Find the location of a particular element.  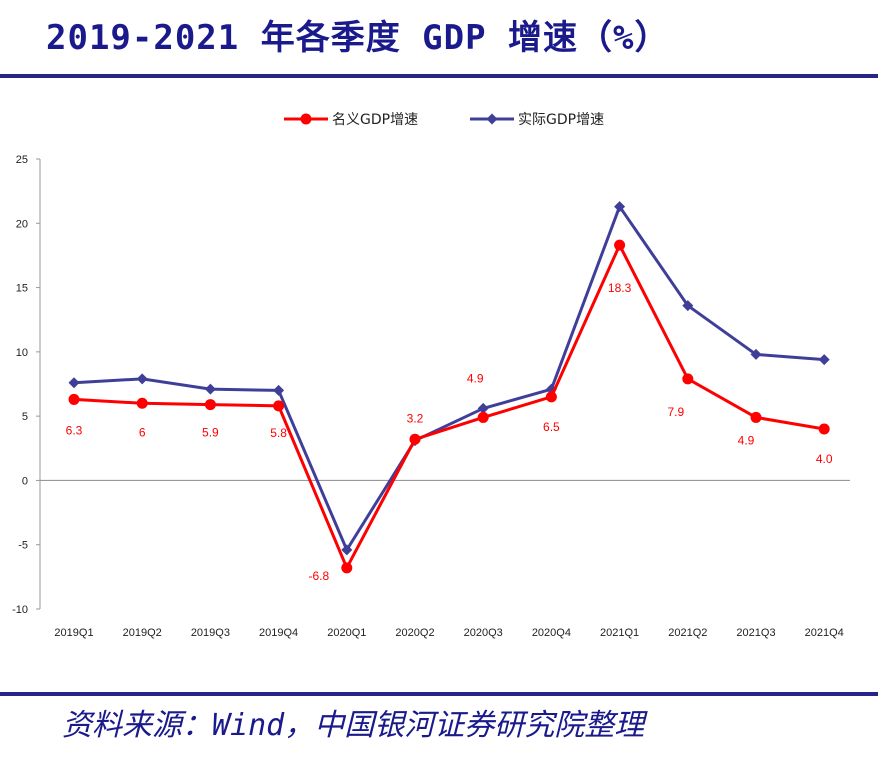

legend-label: 实际GDP增速 is located at coordinates (561, 120).